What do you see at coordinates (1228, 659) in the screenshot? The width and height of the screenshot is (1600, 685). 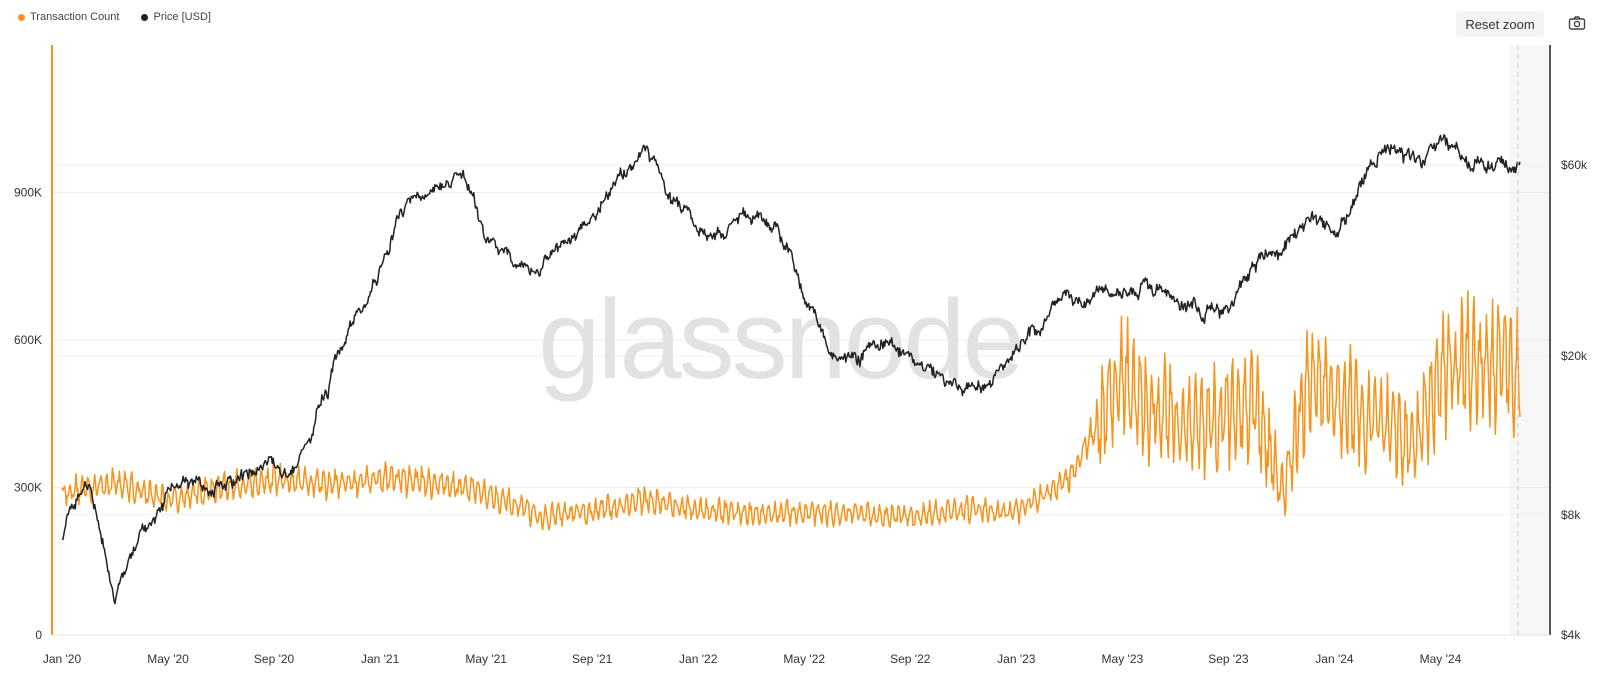 I see `x-axis-tick-label: Sep '23` at bounding box center [1228, 659].